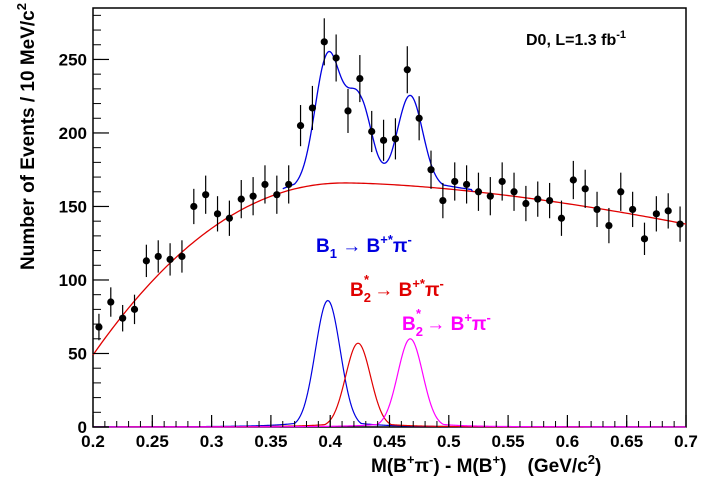 The image size is (720, 480). Describe the element at coordinates (152, 441) in the screenshot. I see `x-tick-label: 0.25` at that location.